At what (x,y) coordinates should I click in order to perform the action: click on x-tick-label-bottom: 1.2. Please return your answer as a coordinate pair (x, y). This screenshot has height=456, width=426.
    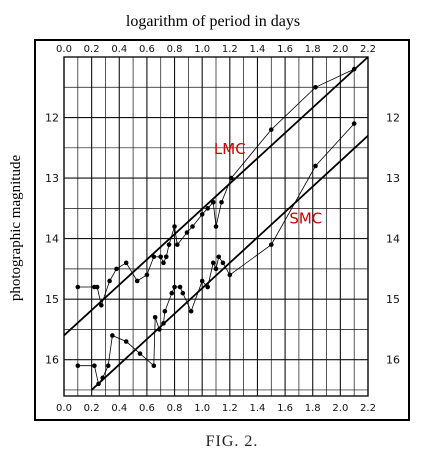
    Looking at the image, I should click on (230, 408).